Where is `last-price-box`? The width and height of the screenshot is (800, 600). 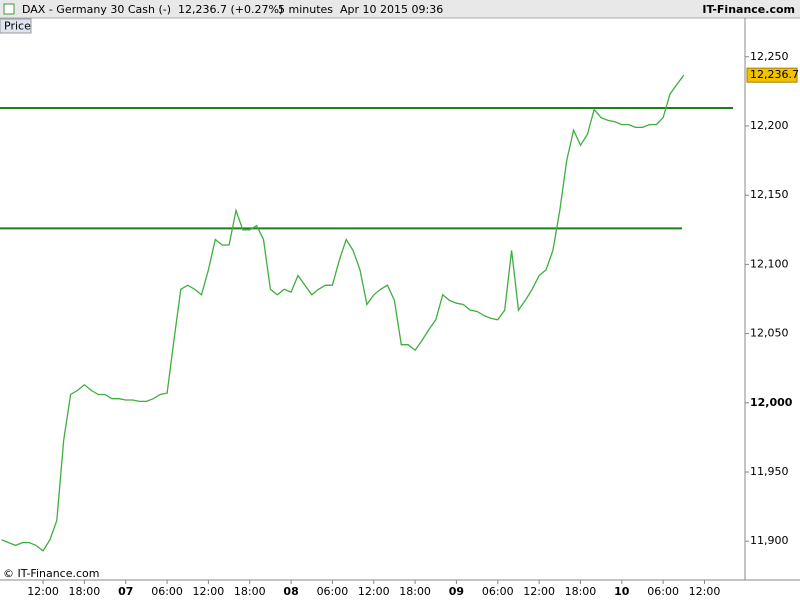 last-price-box is located at coordinates (772, 75).